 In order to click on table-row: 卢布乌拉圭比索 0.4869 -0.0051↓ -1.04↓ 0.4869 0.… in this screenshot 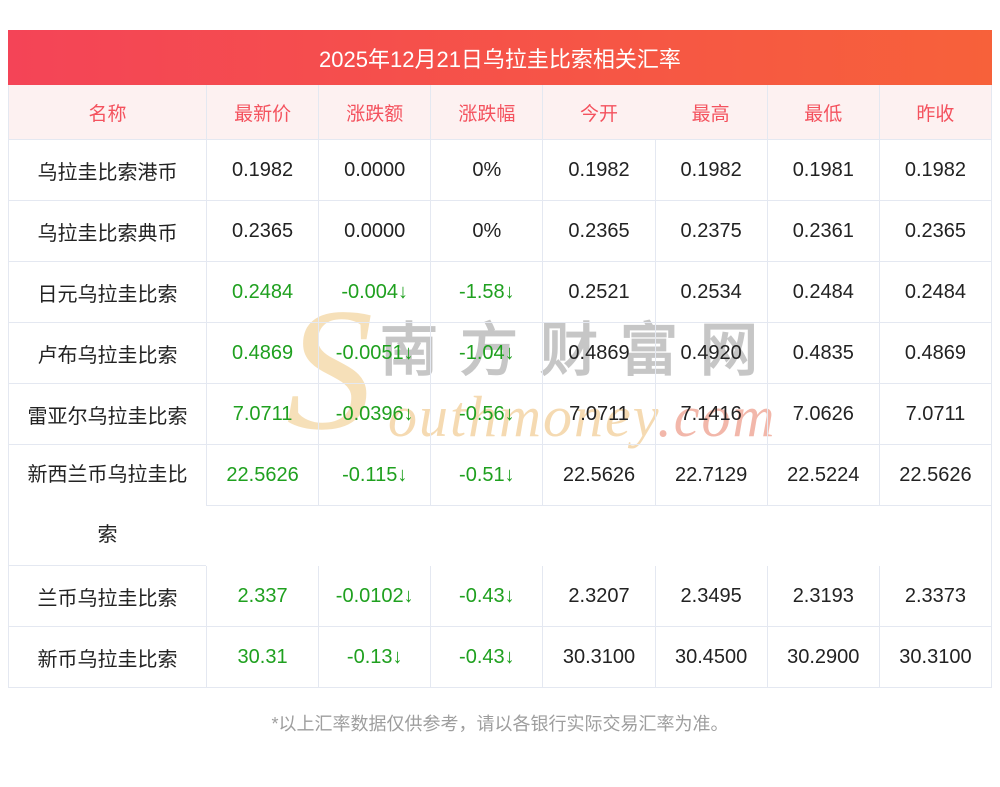, I will do `click(500, 353)`.